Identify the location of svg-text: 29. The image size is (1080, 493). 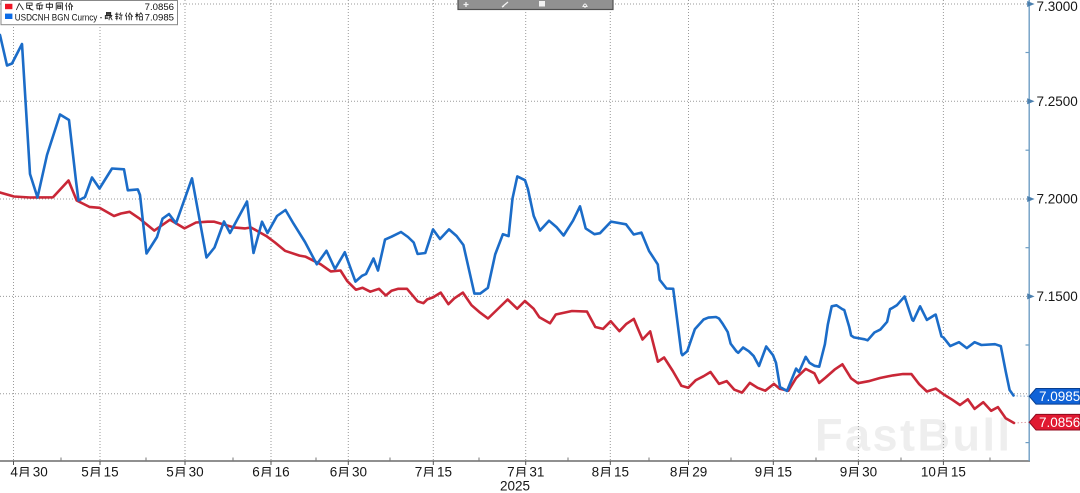
(699, 472).